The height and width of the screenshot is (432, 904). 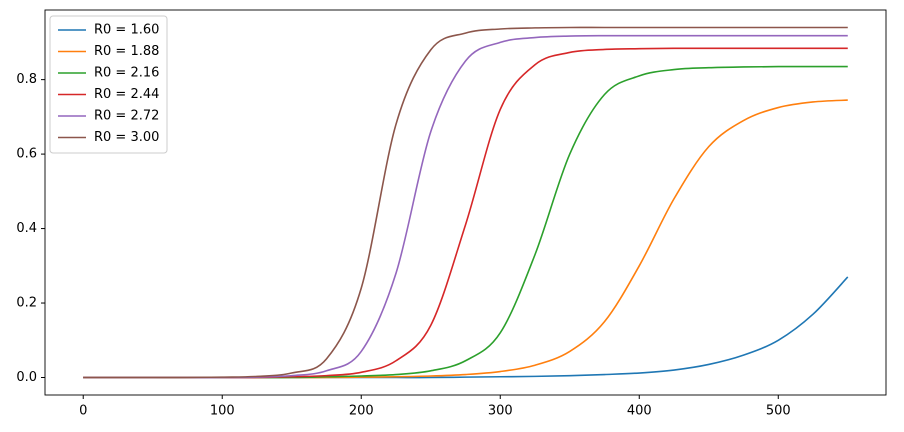 I want to click on x-tick-label: 100, so click(x=222, y=411).